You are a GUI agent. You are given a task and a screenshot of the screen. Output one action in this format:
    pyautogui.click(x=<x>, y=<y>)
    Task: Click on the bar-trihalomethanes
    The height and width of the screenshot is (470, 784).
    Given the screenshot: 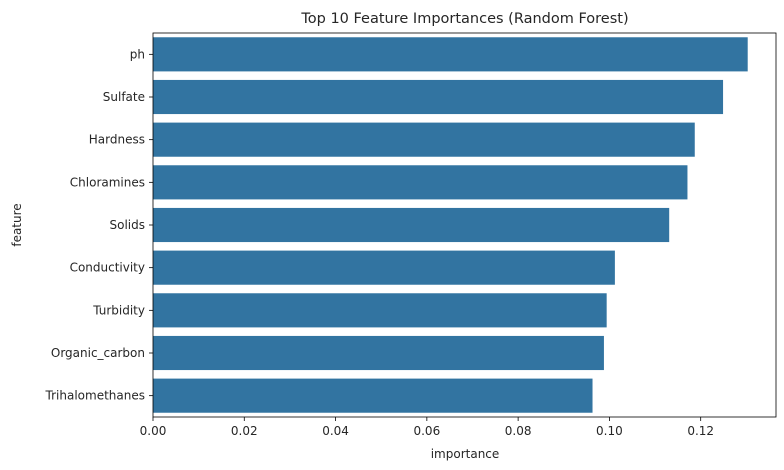 What is the action you would take?
    pyautogui.click(x=373, y=395)
    